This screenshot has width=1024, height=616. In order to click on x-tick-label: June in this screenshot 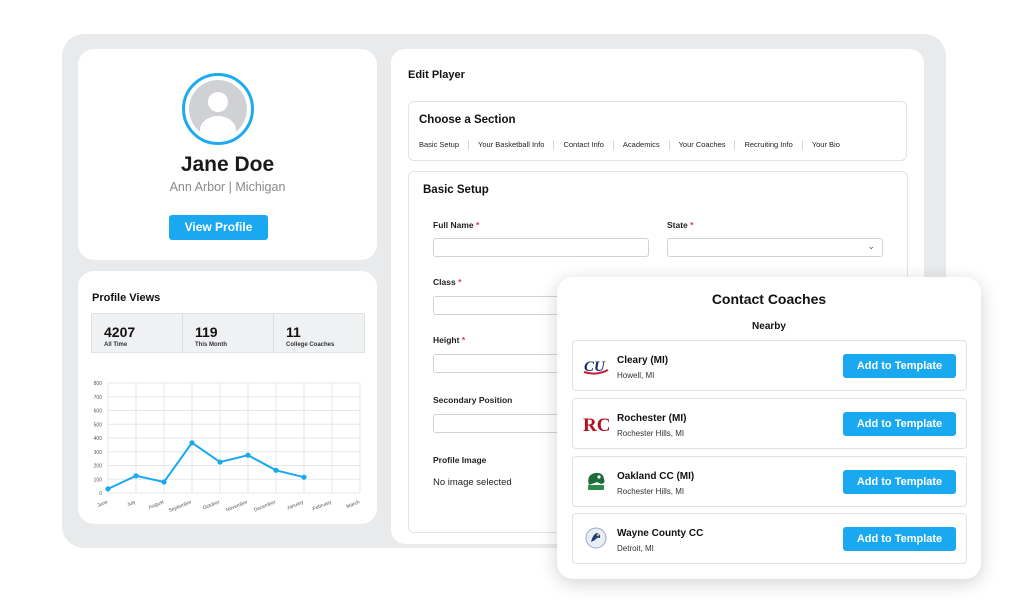, I will do `click(102, 504)`.